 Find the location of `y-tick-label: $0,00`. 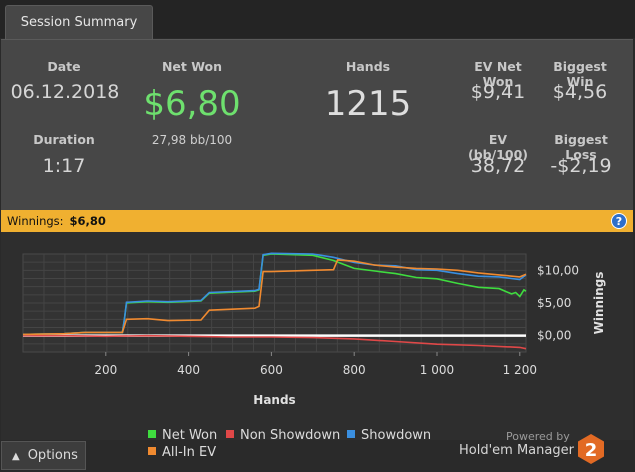

y-tick-label: $0,00 is located at coordinates (554, 336).